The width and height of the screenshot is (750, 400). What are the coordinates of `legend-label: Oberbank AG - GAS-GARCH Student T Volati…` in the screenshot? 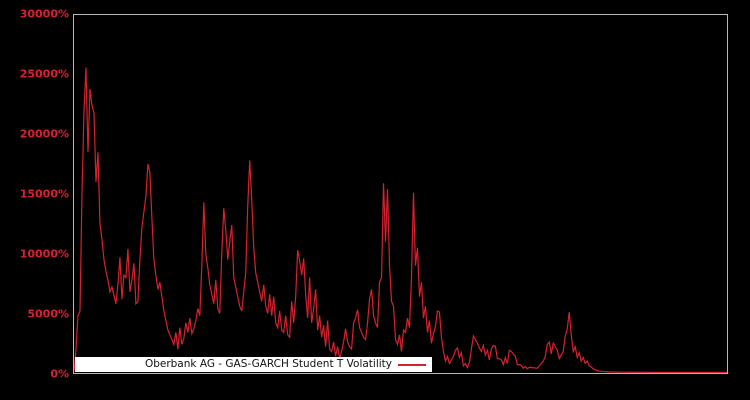 It's located at (268, 364).